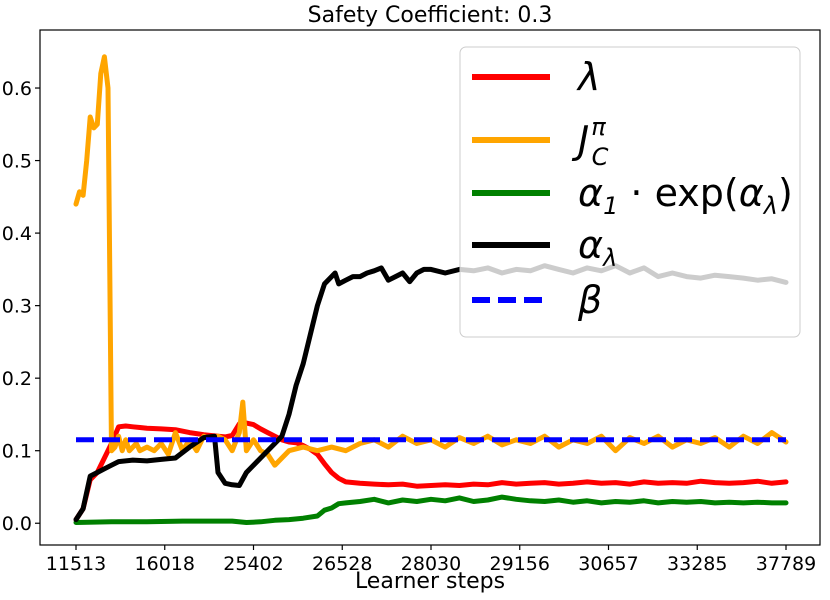 The image size is (830, 600). Describe the element at coordinates (520, 564) in the screenshot. I see `x-tick-label: 29156` at that location.